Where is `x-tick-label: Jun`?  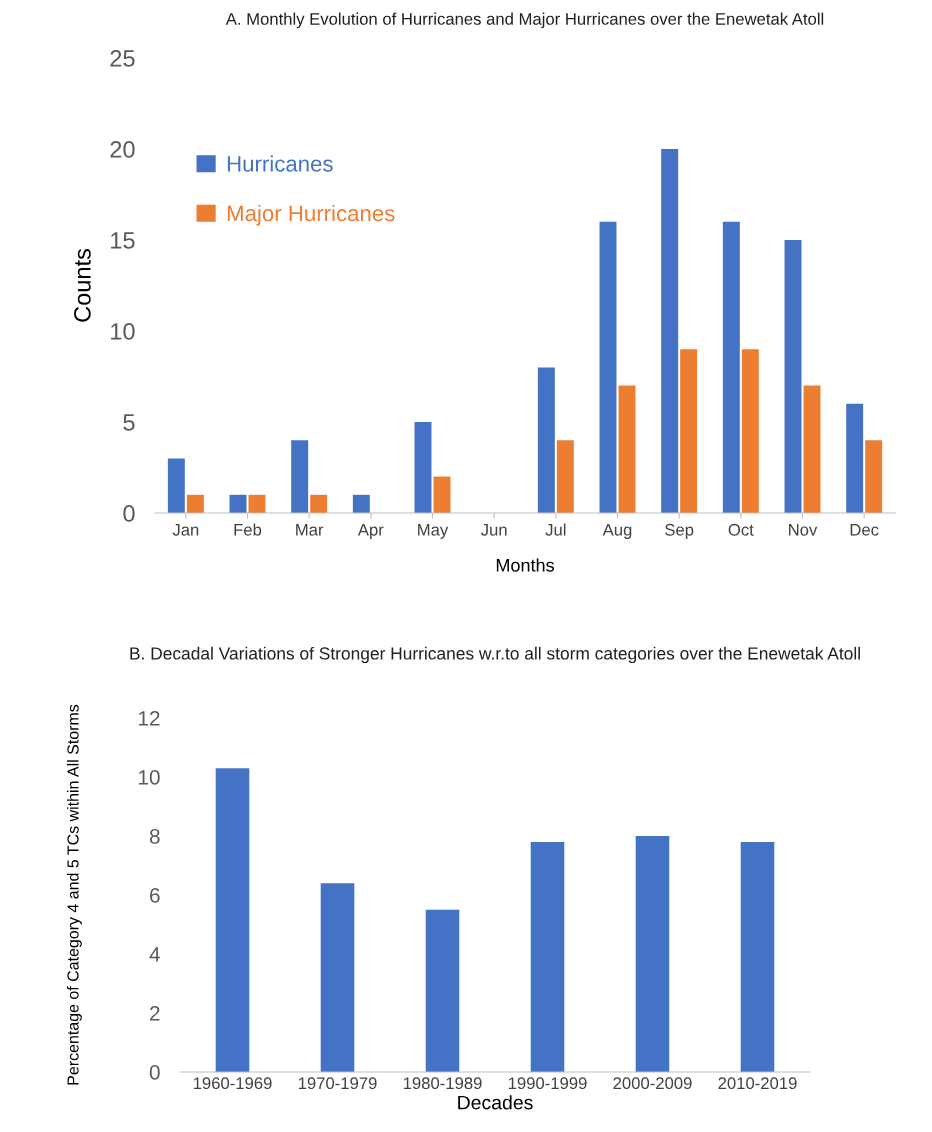 x-tick-label: Jun is located at coordinates (493, 530).